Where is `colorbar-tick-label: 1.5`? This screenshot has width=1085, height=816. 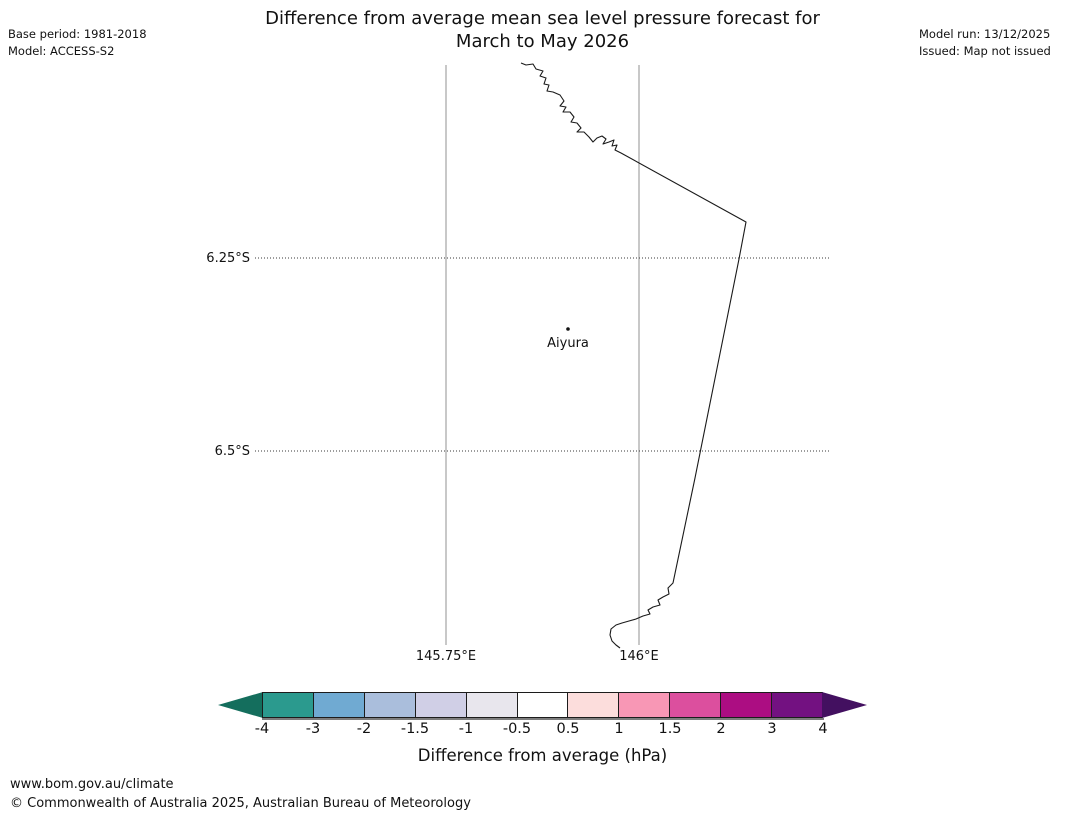 colorbar-tick-label: 1.5 is located at coordinates (670, 729).